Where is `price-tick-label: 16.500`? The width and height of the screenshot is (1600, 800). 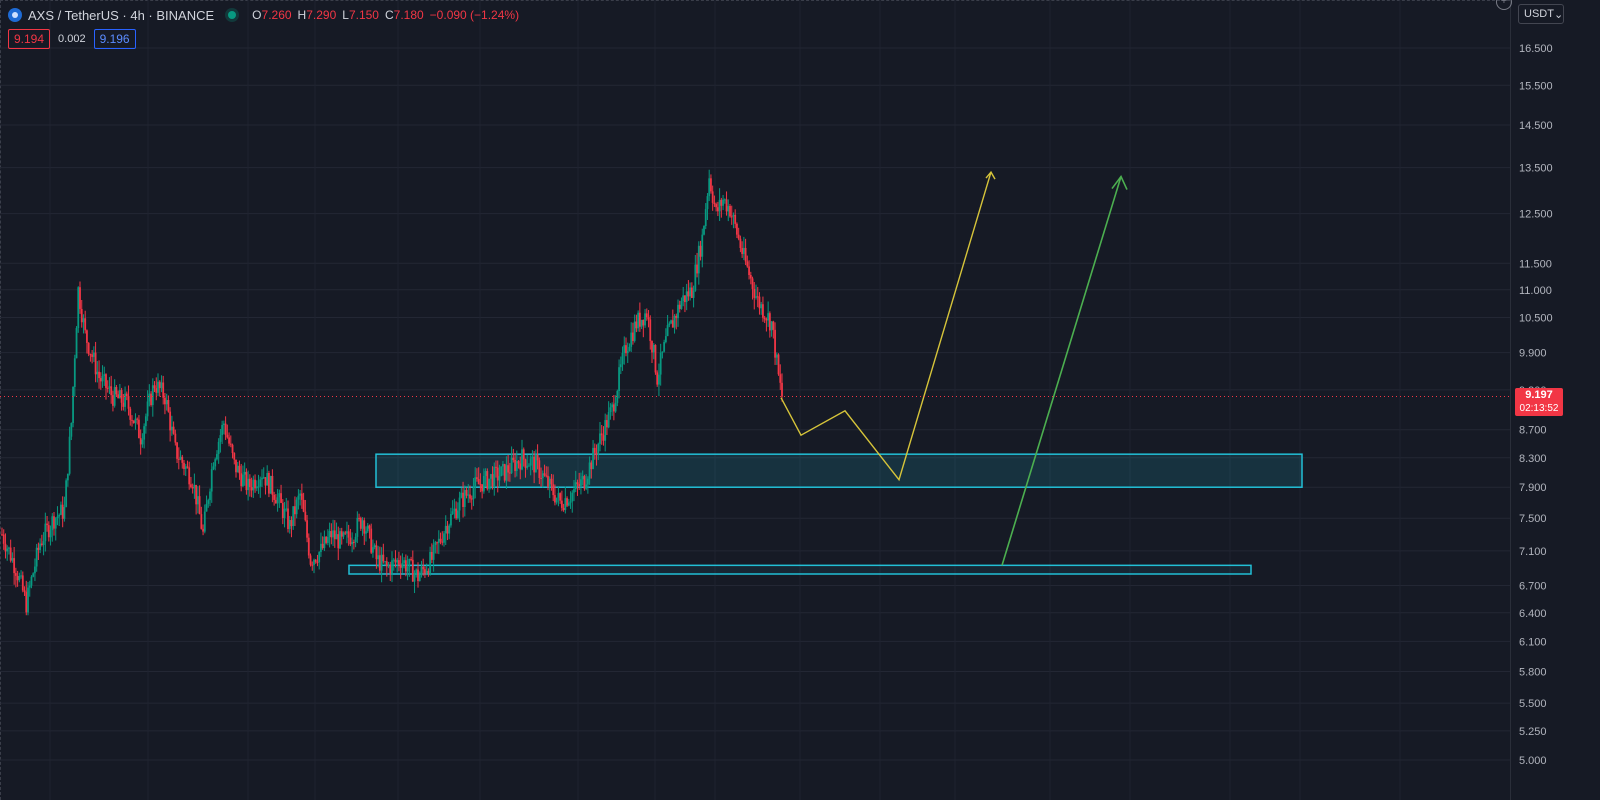
price-tick-label: 16.500 is located at coordinates (1536, 49).